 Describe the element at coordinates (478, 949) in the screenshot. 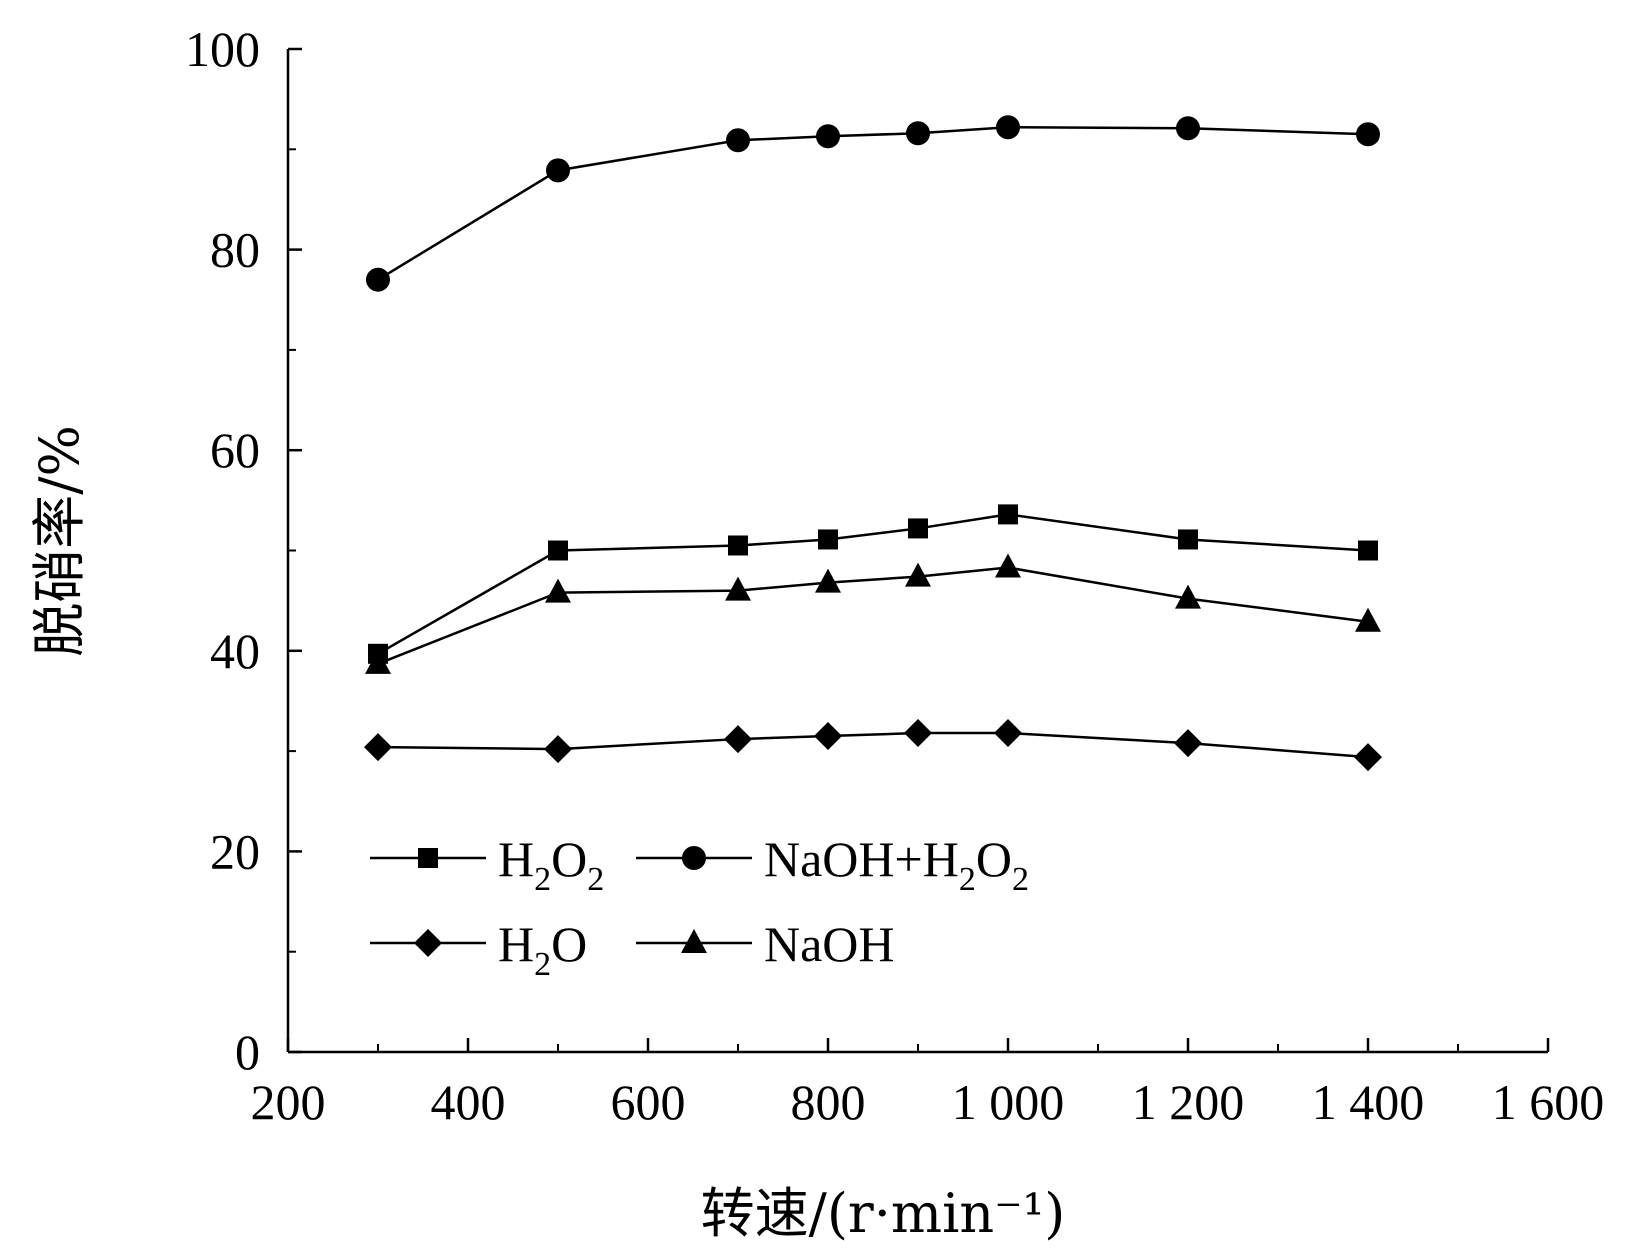

I see `legend-item: H2O` at that location.